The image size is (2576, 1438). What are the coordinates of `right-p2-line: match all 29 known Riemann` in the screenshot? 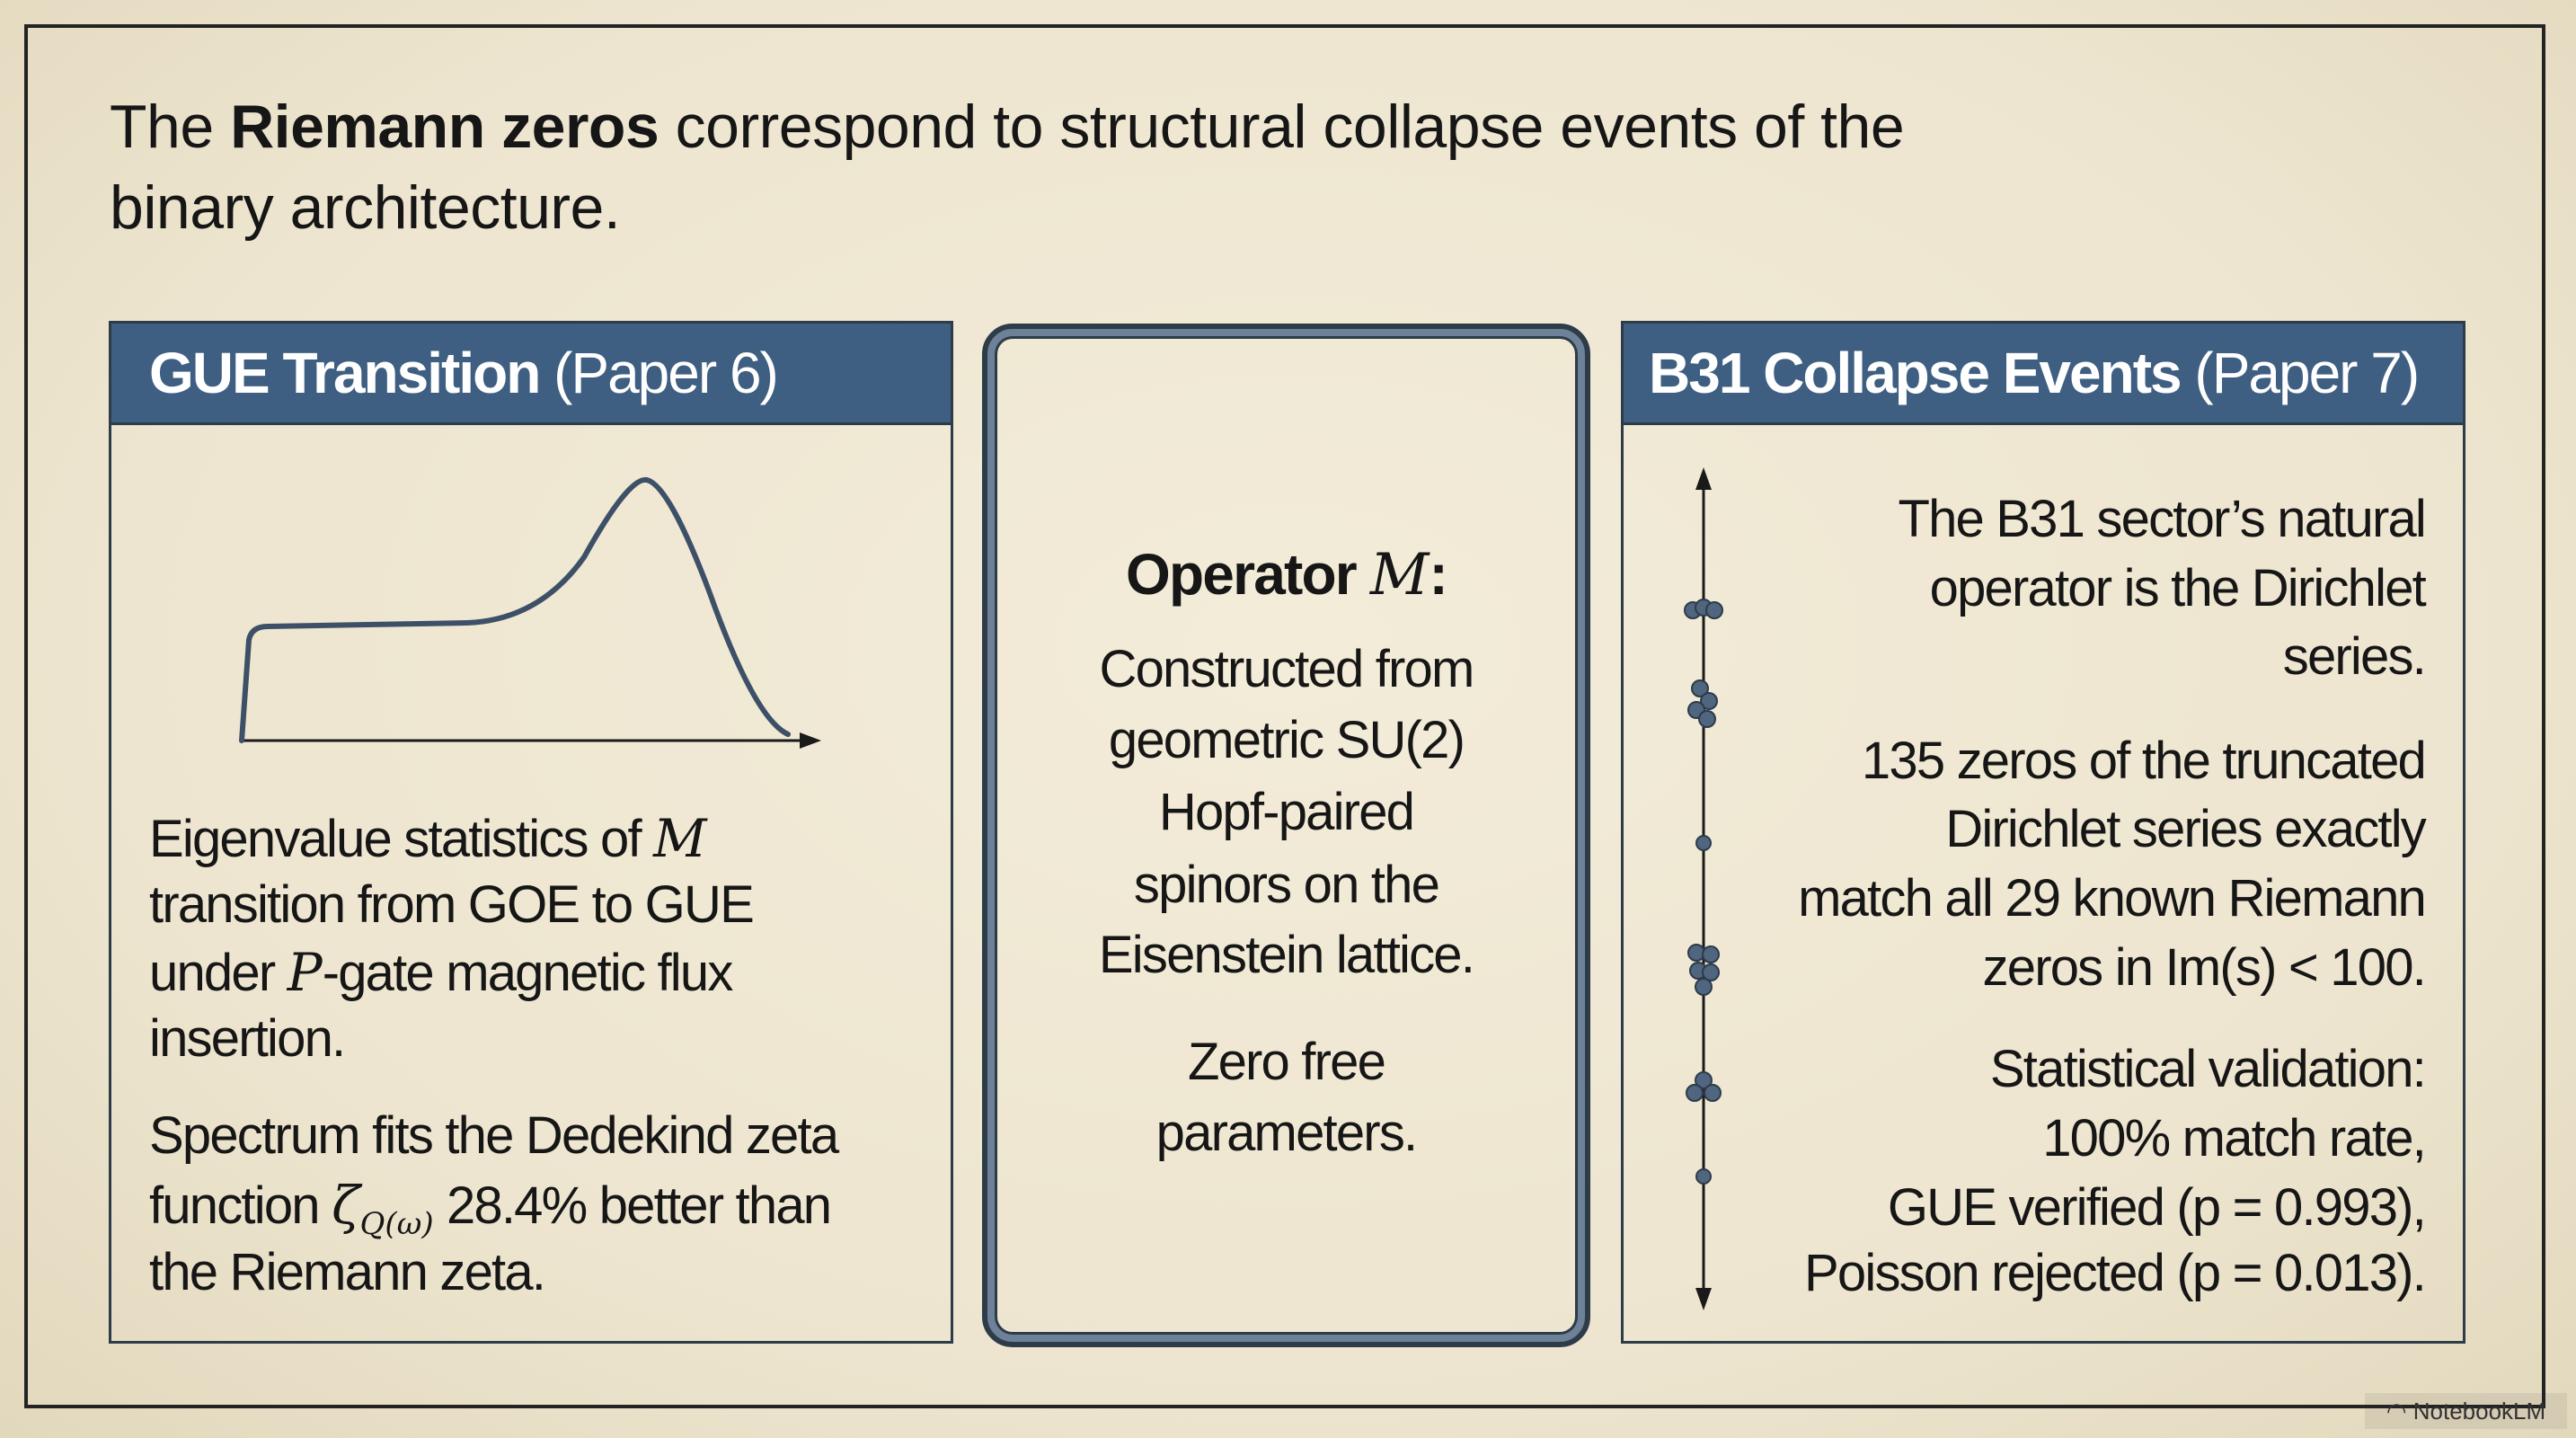 It's located at (2112, 898).